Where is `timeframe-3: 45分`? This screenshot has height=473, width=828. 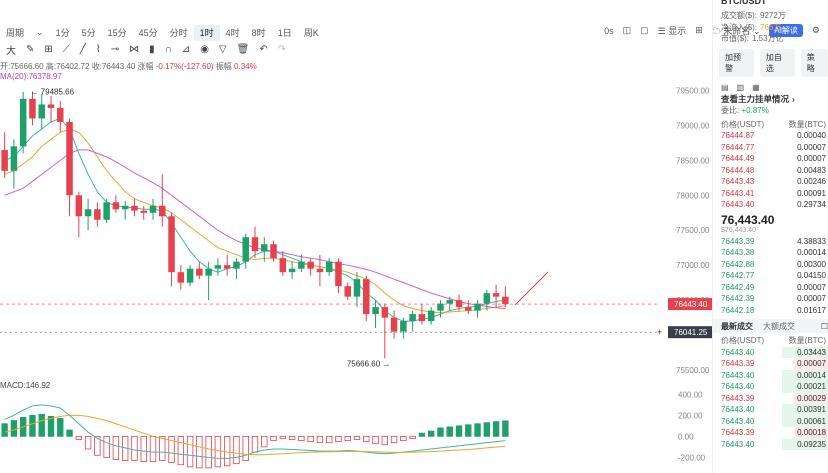
timeframe-3: 45分 is located at coordinates (148, 33).